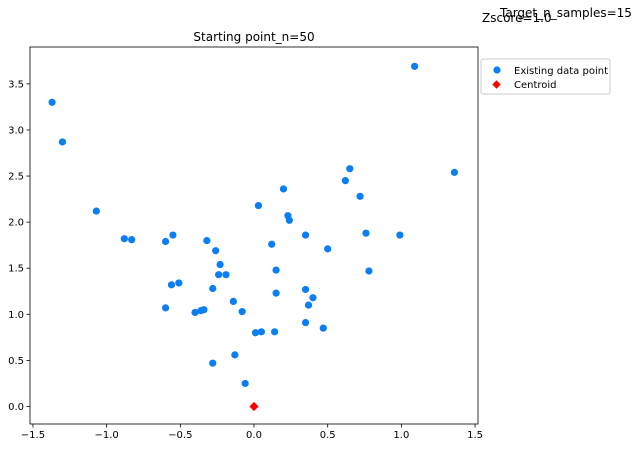  What do you see at coordinates (497, 70) in the screenshot?
I see `legend-marker-existing-data-point` at bounding box center [497, 70].